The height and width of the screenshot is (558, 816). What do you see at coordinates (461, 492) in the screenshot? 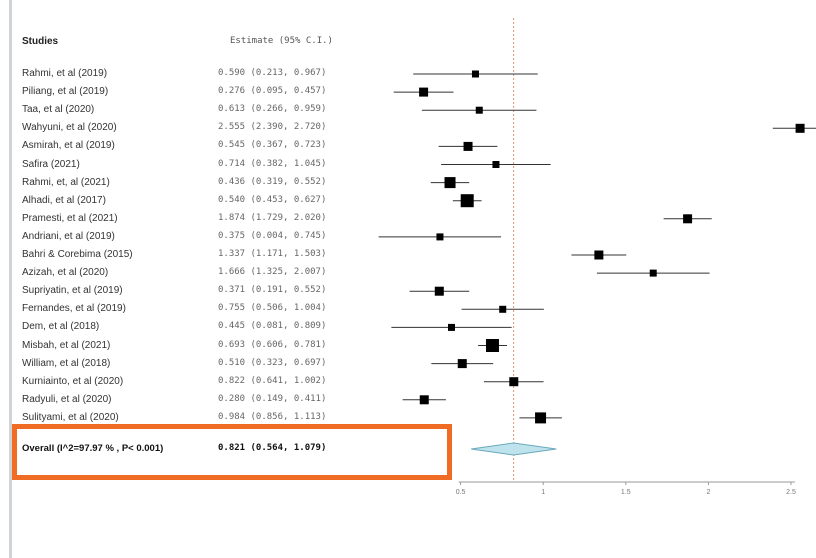
I see `x-tick-label: 0.5` at bounding box center [461, 492].